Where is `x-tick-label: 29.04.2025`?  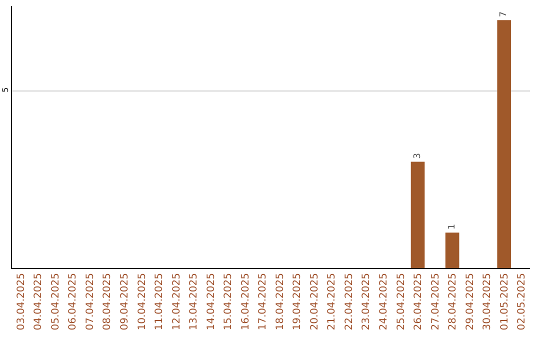 x-tick-label: 29.04.2025 is located at coordinates (470, 301).